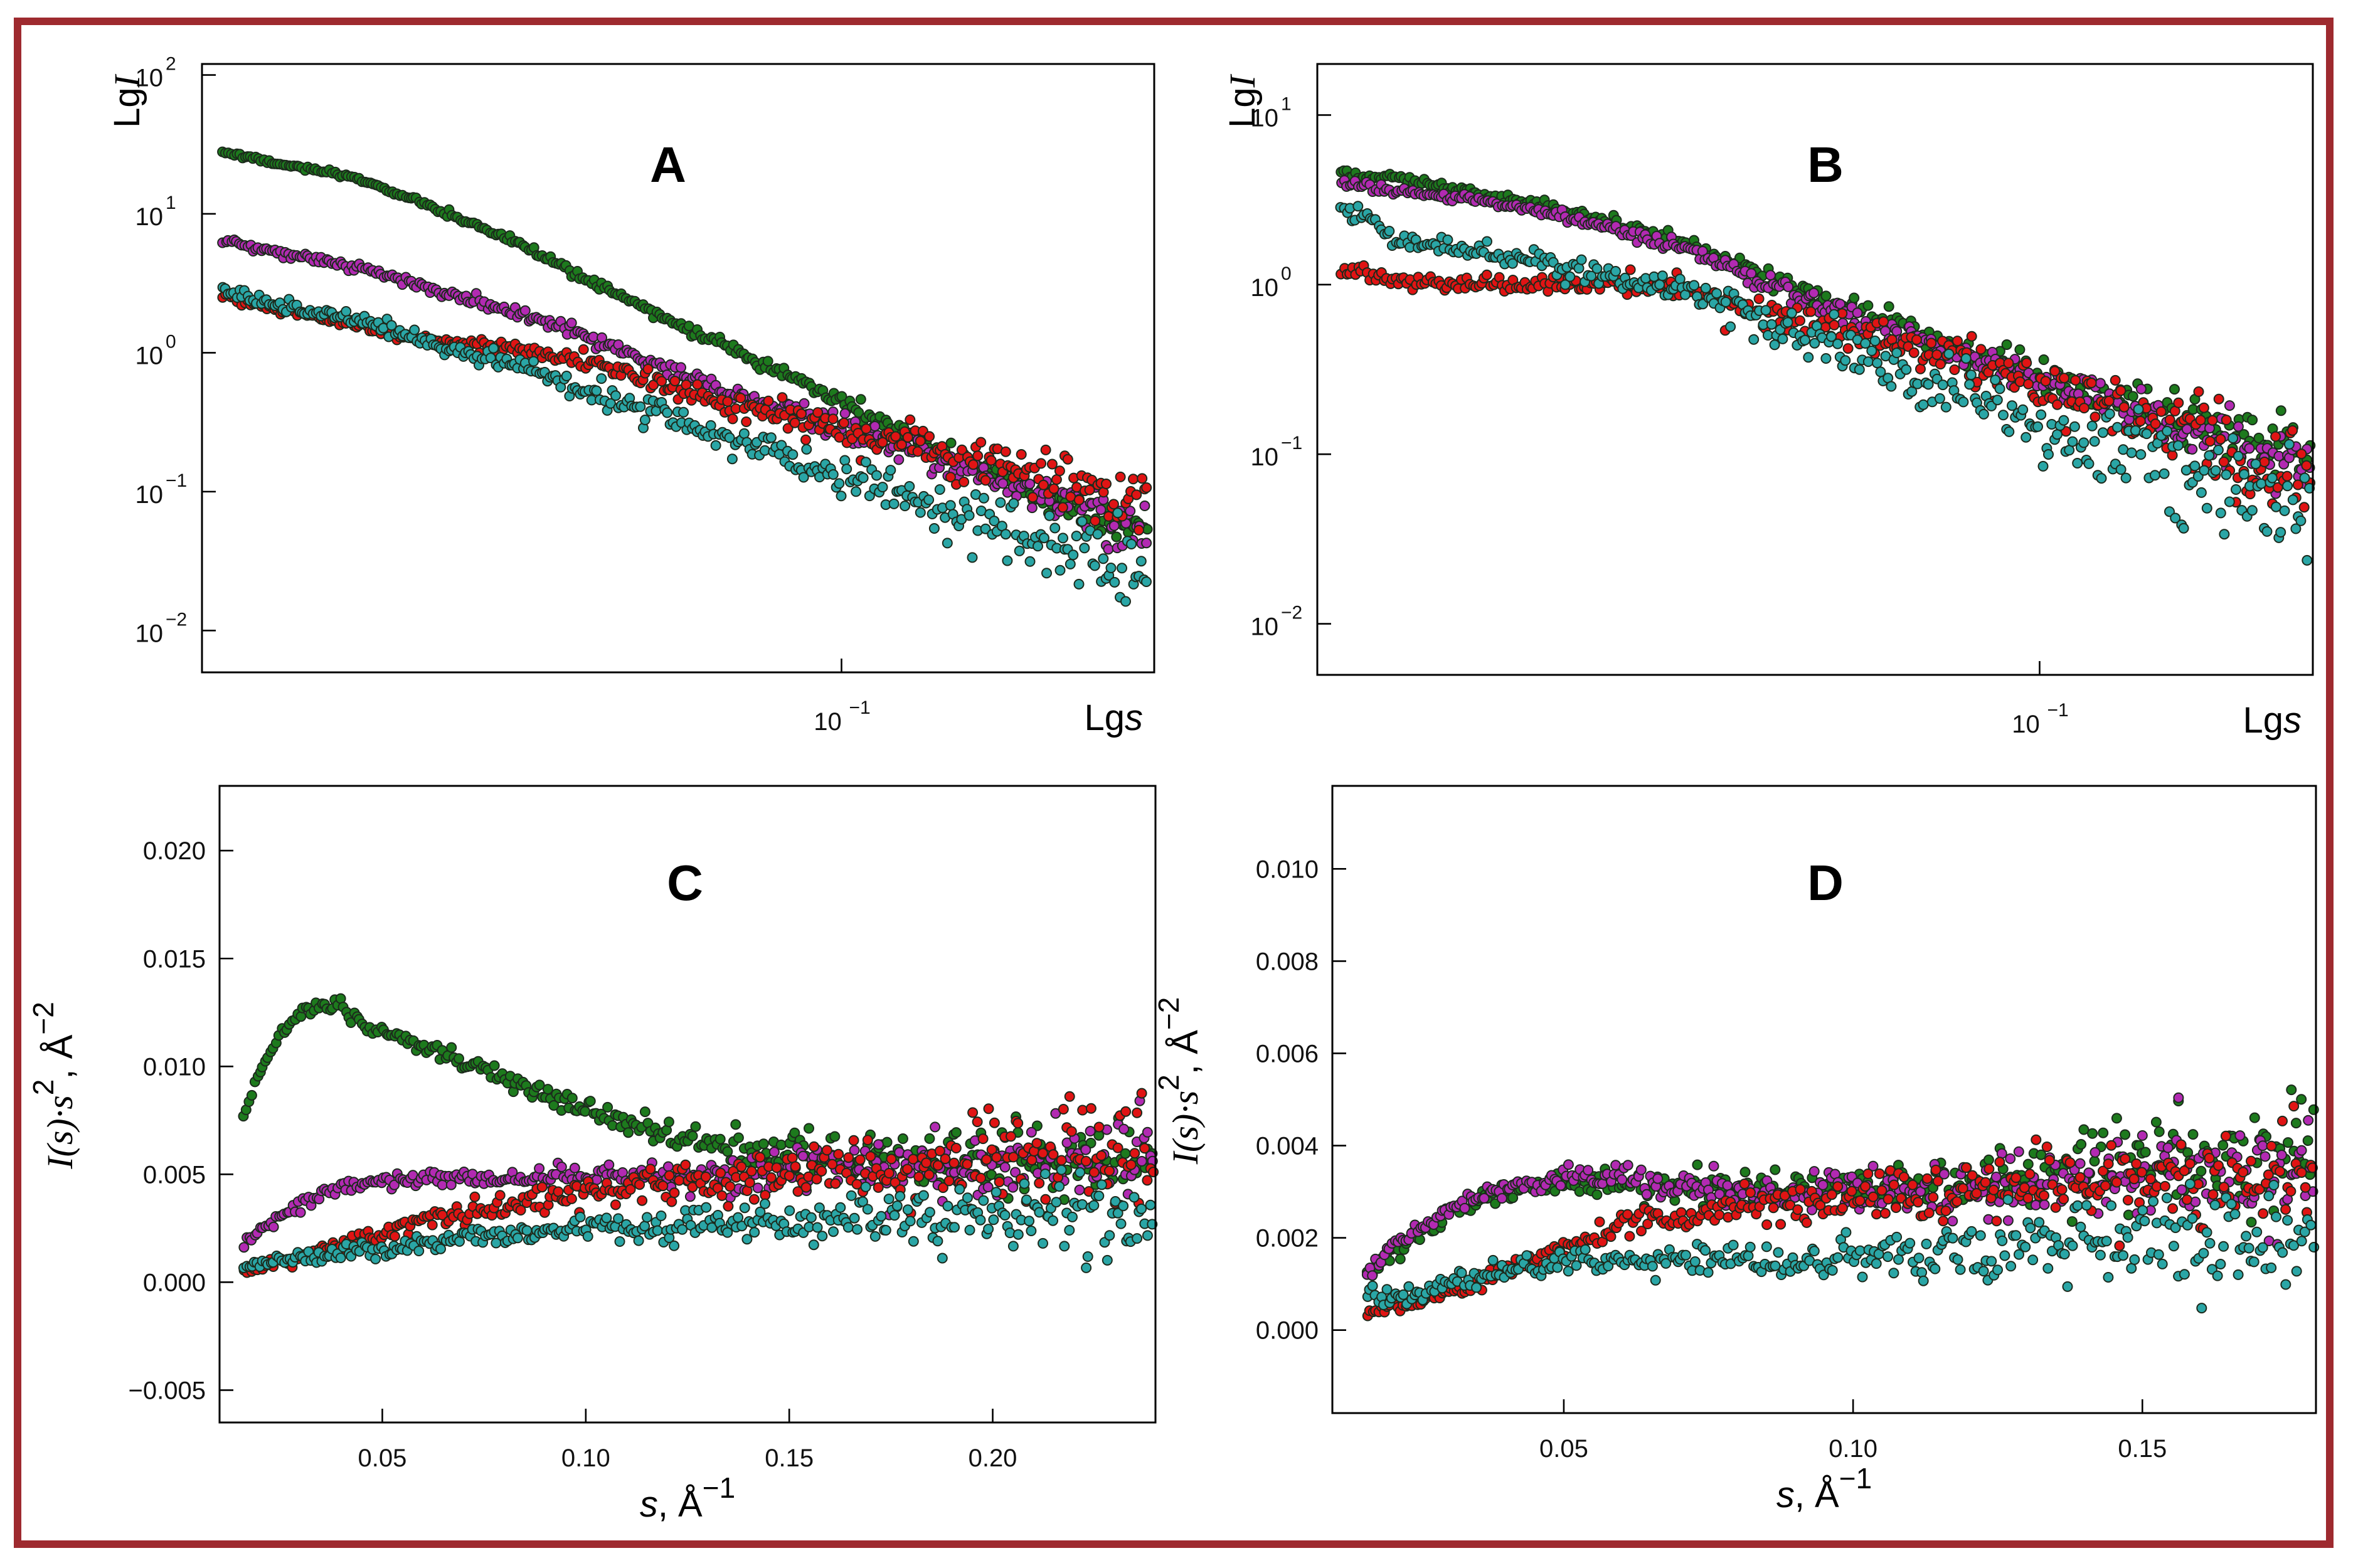 The height and width of the screenshot is (1568, 2363). I want to click on x-axis-label: Lgs, so click(1113, 718).